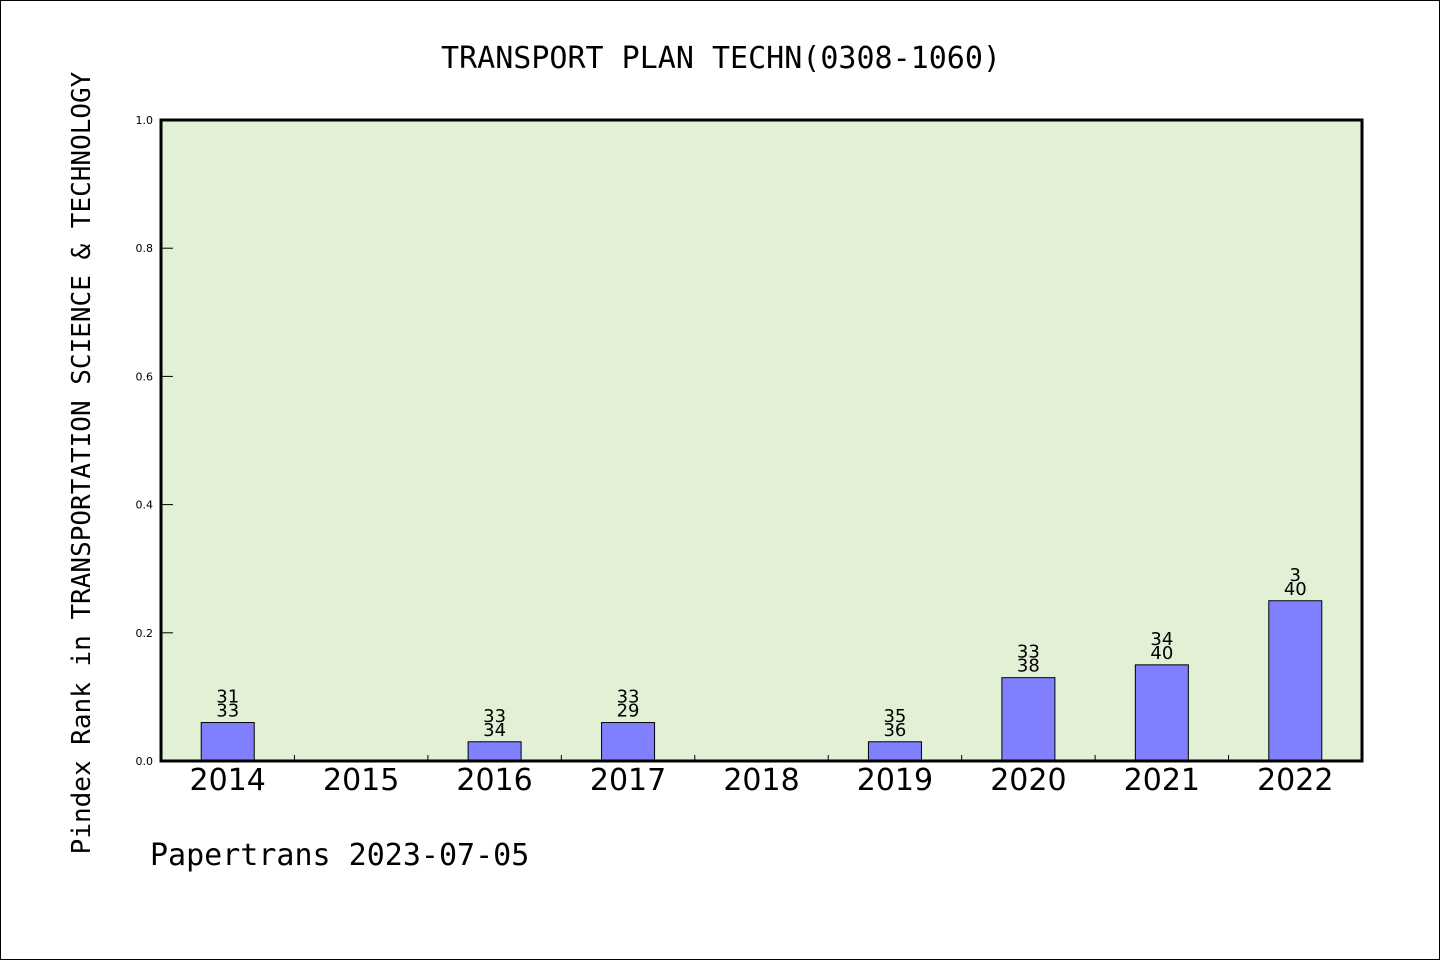 The height and width of the screenshot is (960, 1440). Describe the element at coordinates (339, 855) in the screenshot. I see `footer-credit: Papertrans 2023-07-05` at that location.